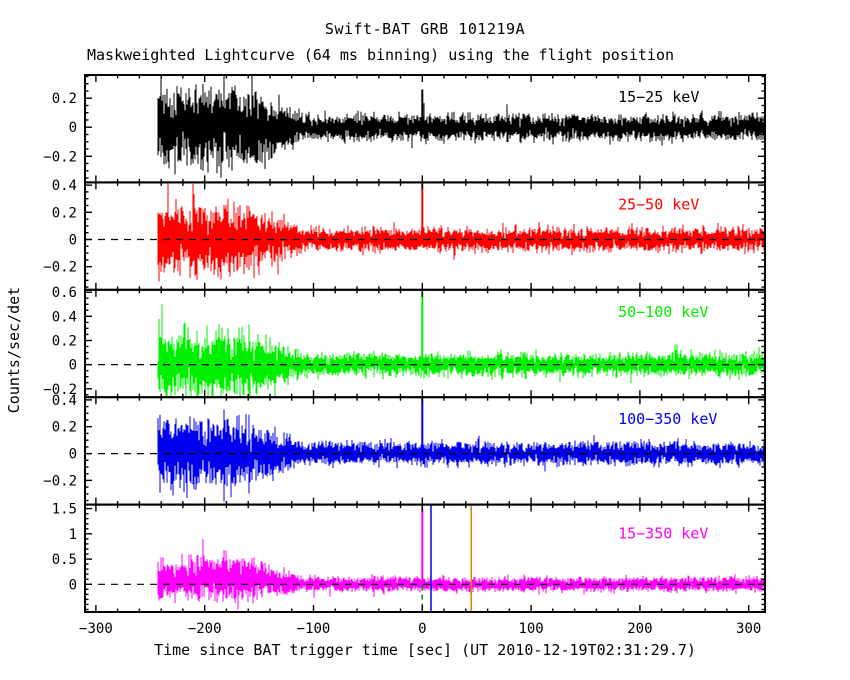 The image size is (850, 680). I want to click on x-tick-label: 300, so click(748, 629).